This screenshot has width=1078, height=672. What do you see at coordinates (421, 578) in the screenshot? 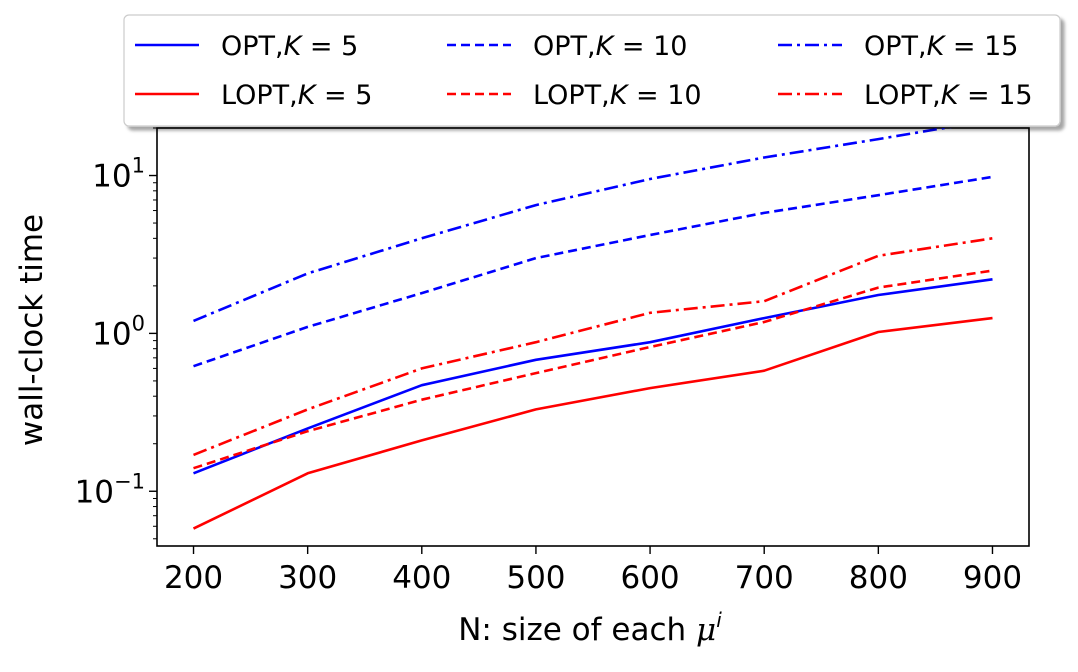
I see `x-tick-label: 400` at bounding box center [421, 578].